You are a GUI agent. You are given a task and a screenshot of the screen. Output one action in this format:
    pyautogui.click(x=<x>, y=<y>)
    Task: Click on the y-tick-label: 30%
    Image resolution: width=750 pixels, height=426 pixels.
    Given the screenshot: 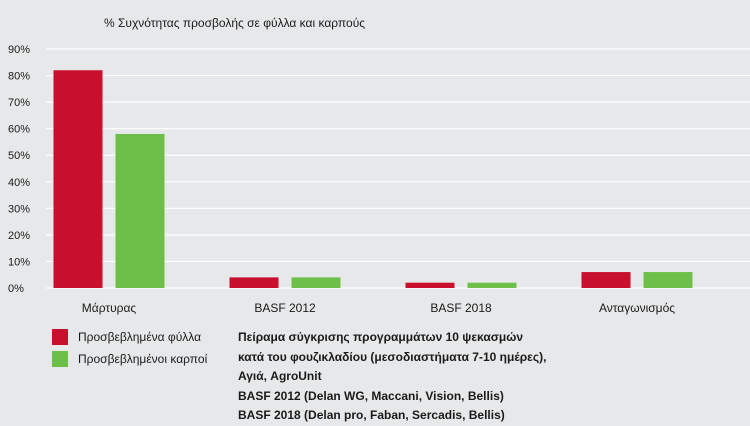 What is the action you would take?
    pyautogui.click(x=19, y=209)
    